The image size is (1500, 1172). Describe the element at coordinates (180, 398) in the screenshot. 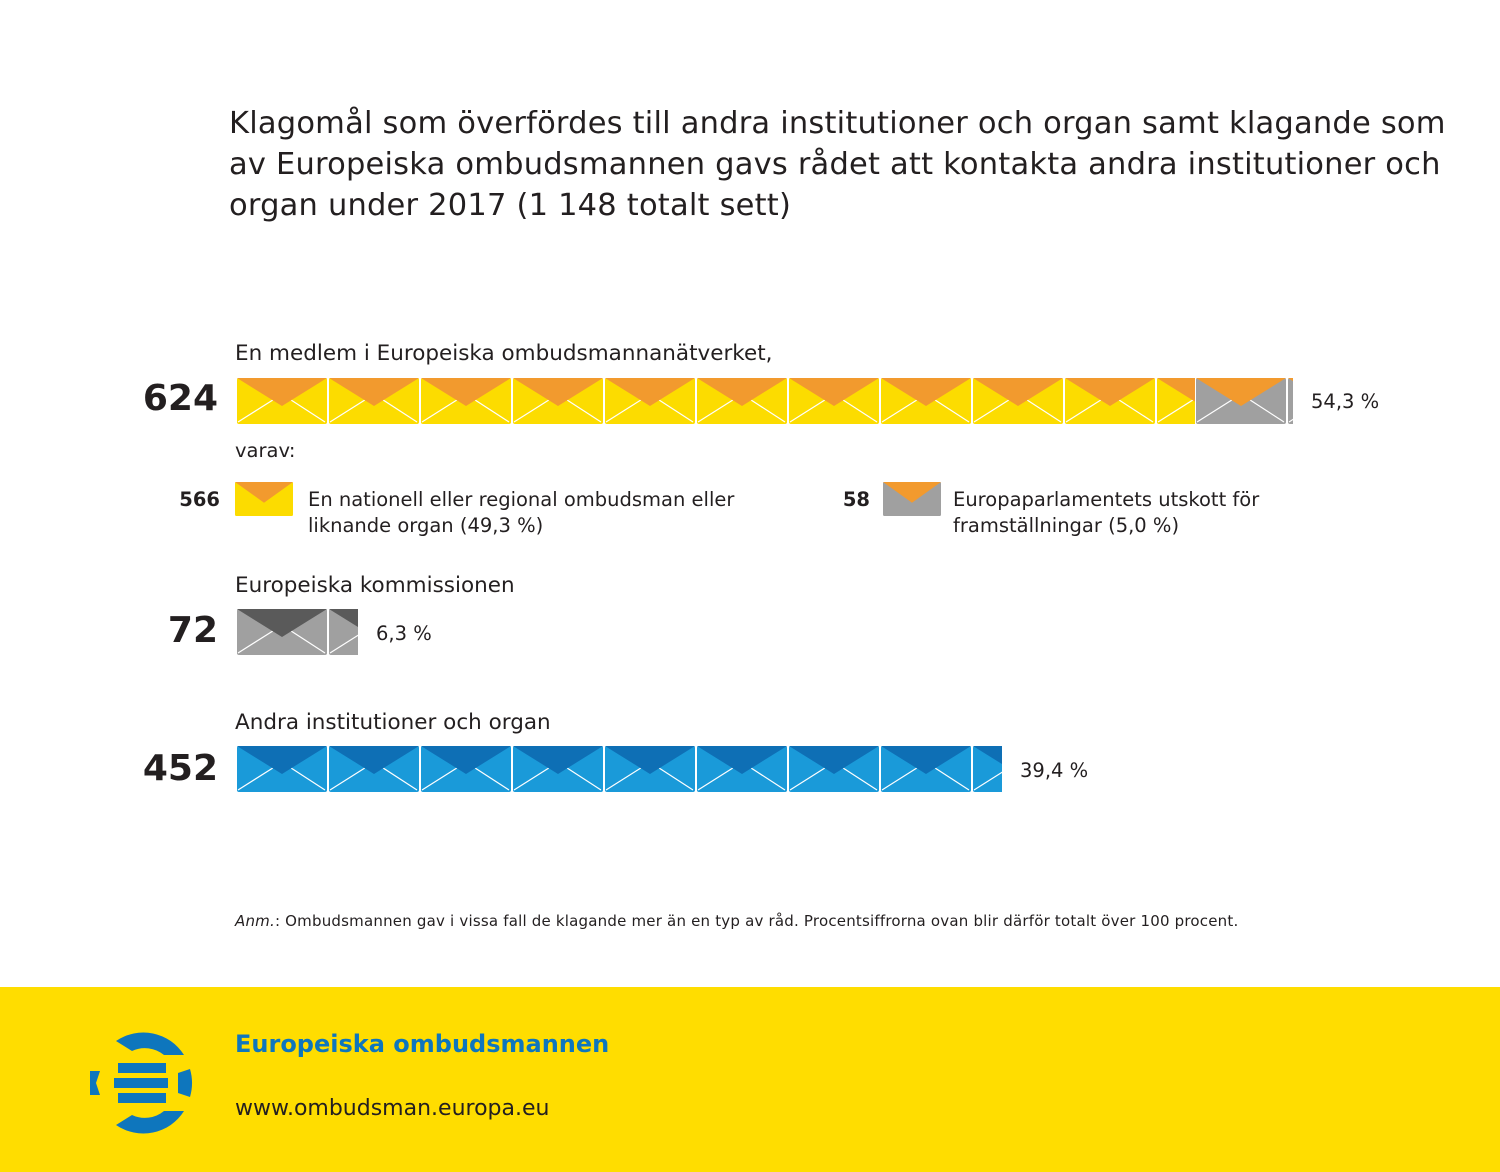

I see `category-count-network: 624` at that location.